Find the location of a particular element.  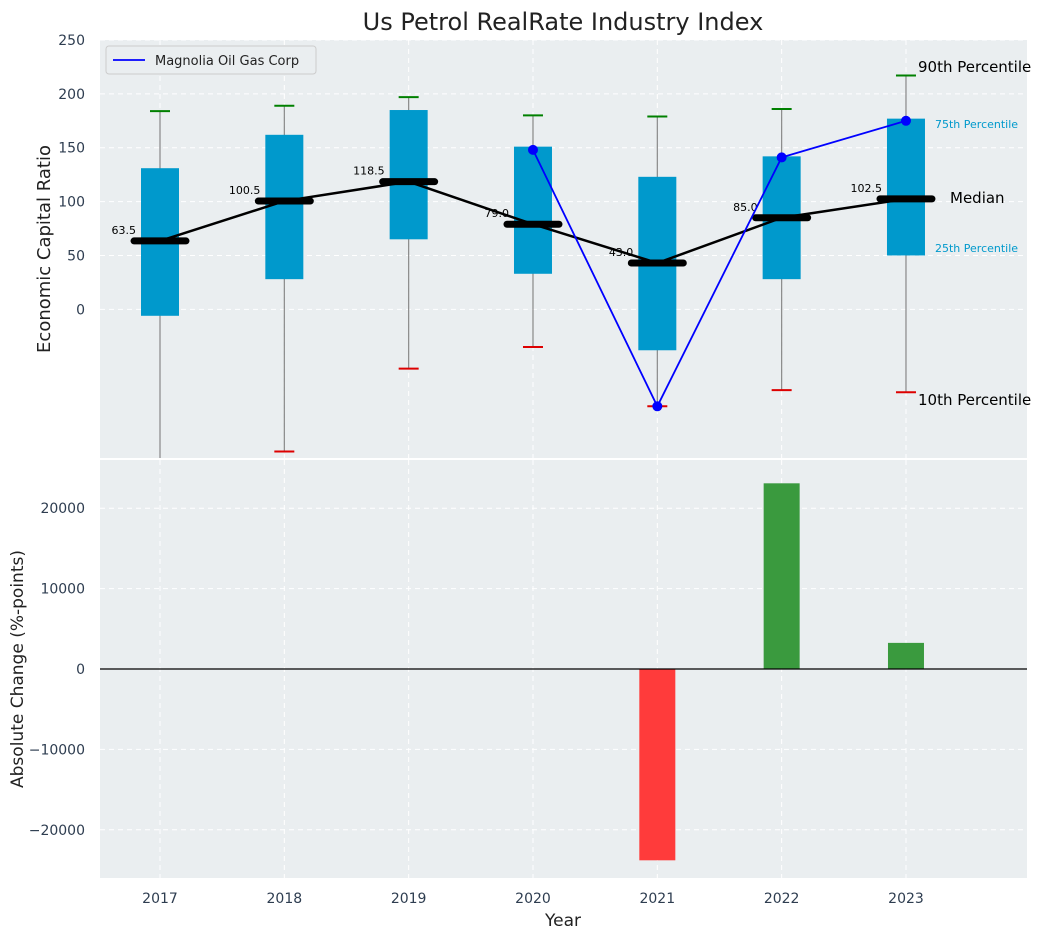

legend: Magnolia Oil Gas Corp is located at coordinates (211, 60).